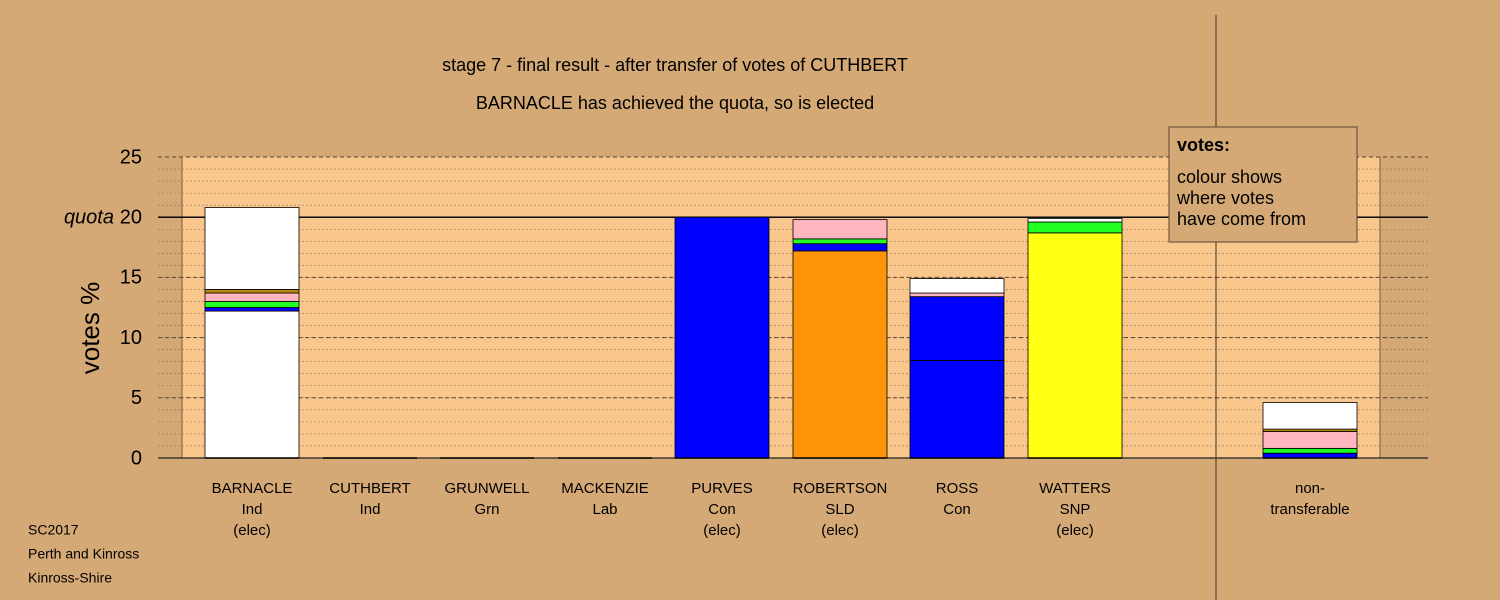 This screenshot has width=1500, height=600. Describe the element at coordinates (131, 338) in the screenshot. I see `y-tick-label: 10` at that location.